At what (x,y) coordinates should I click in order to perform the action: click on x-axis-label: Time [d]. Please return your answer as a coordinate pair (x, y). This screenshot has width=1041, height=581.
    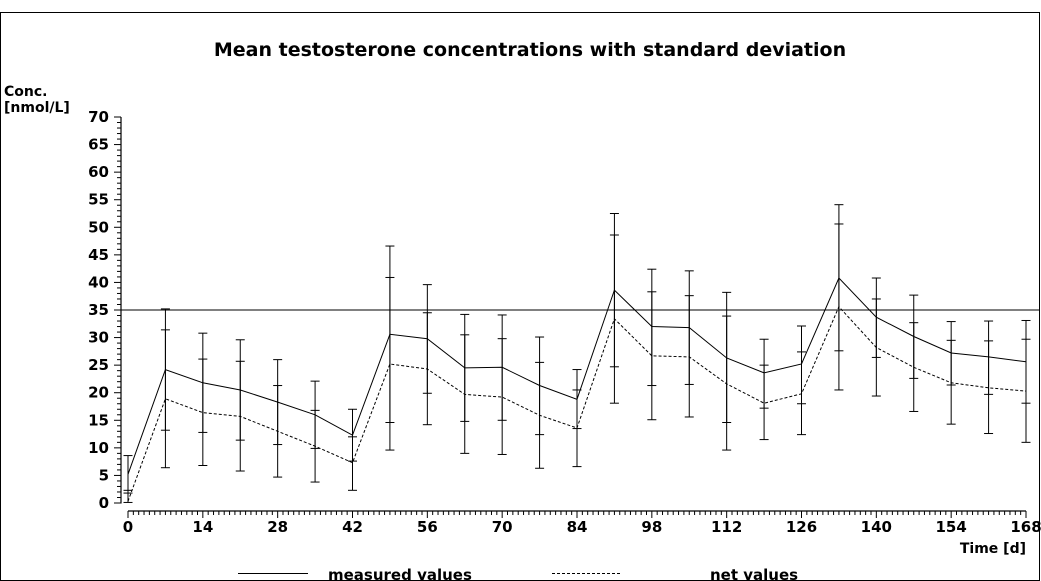
    Looking at the image, I should click on (993, 549).